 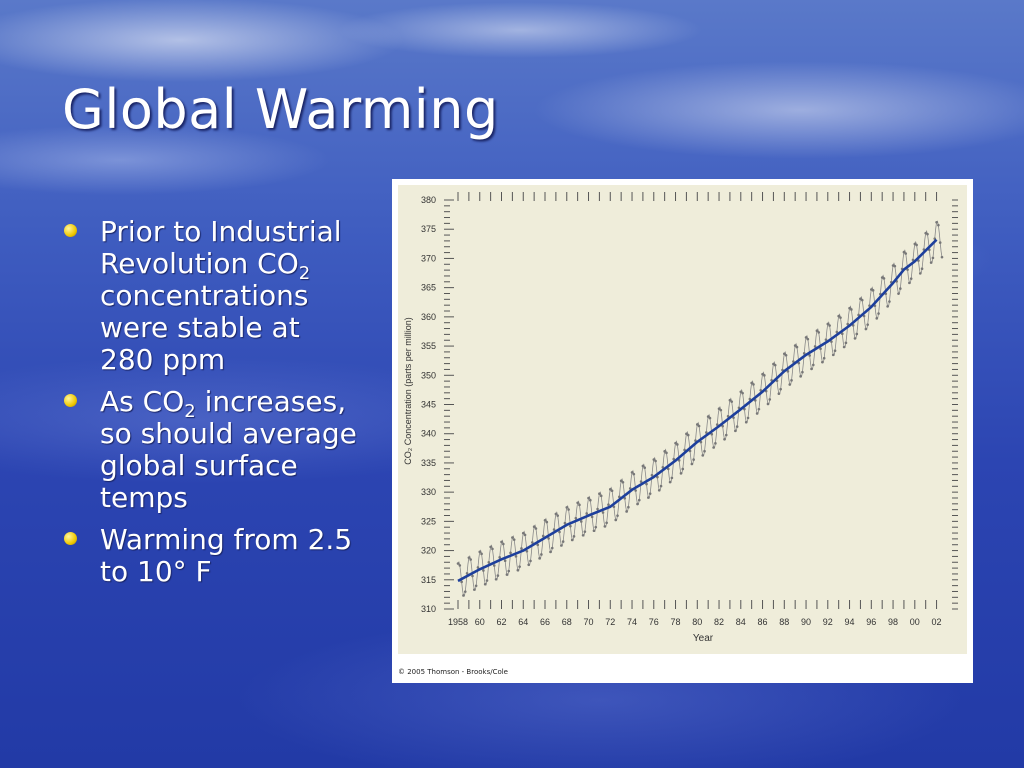 I want to click on x-tick-label: 68, so click(x=567, y=622).